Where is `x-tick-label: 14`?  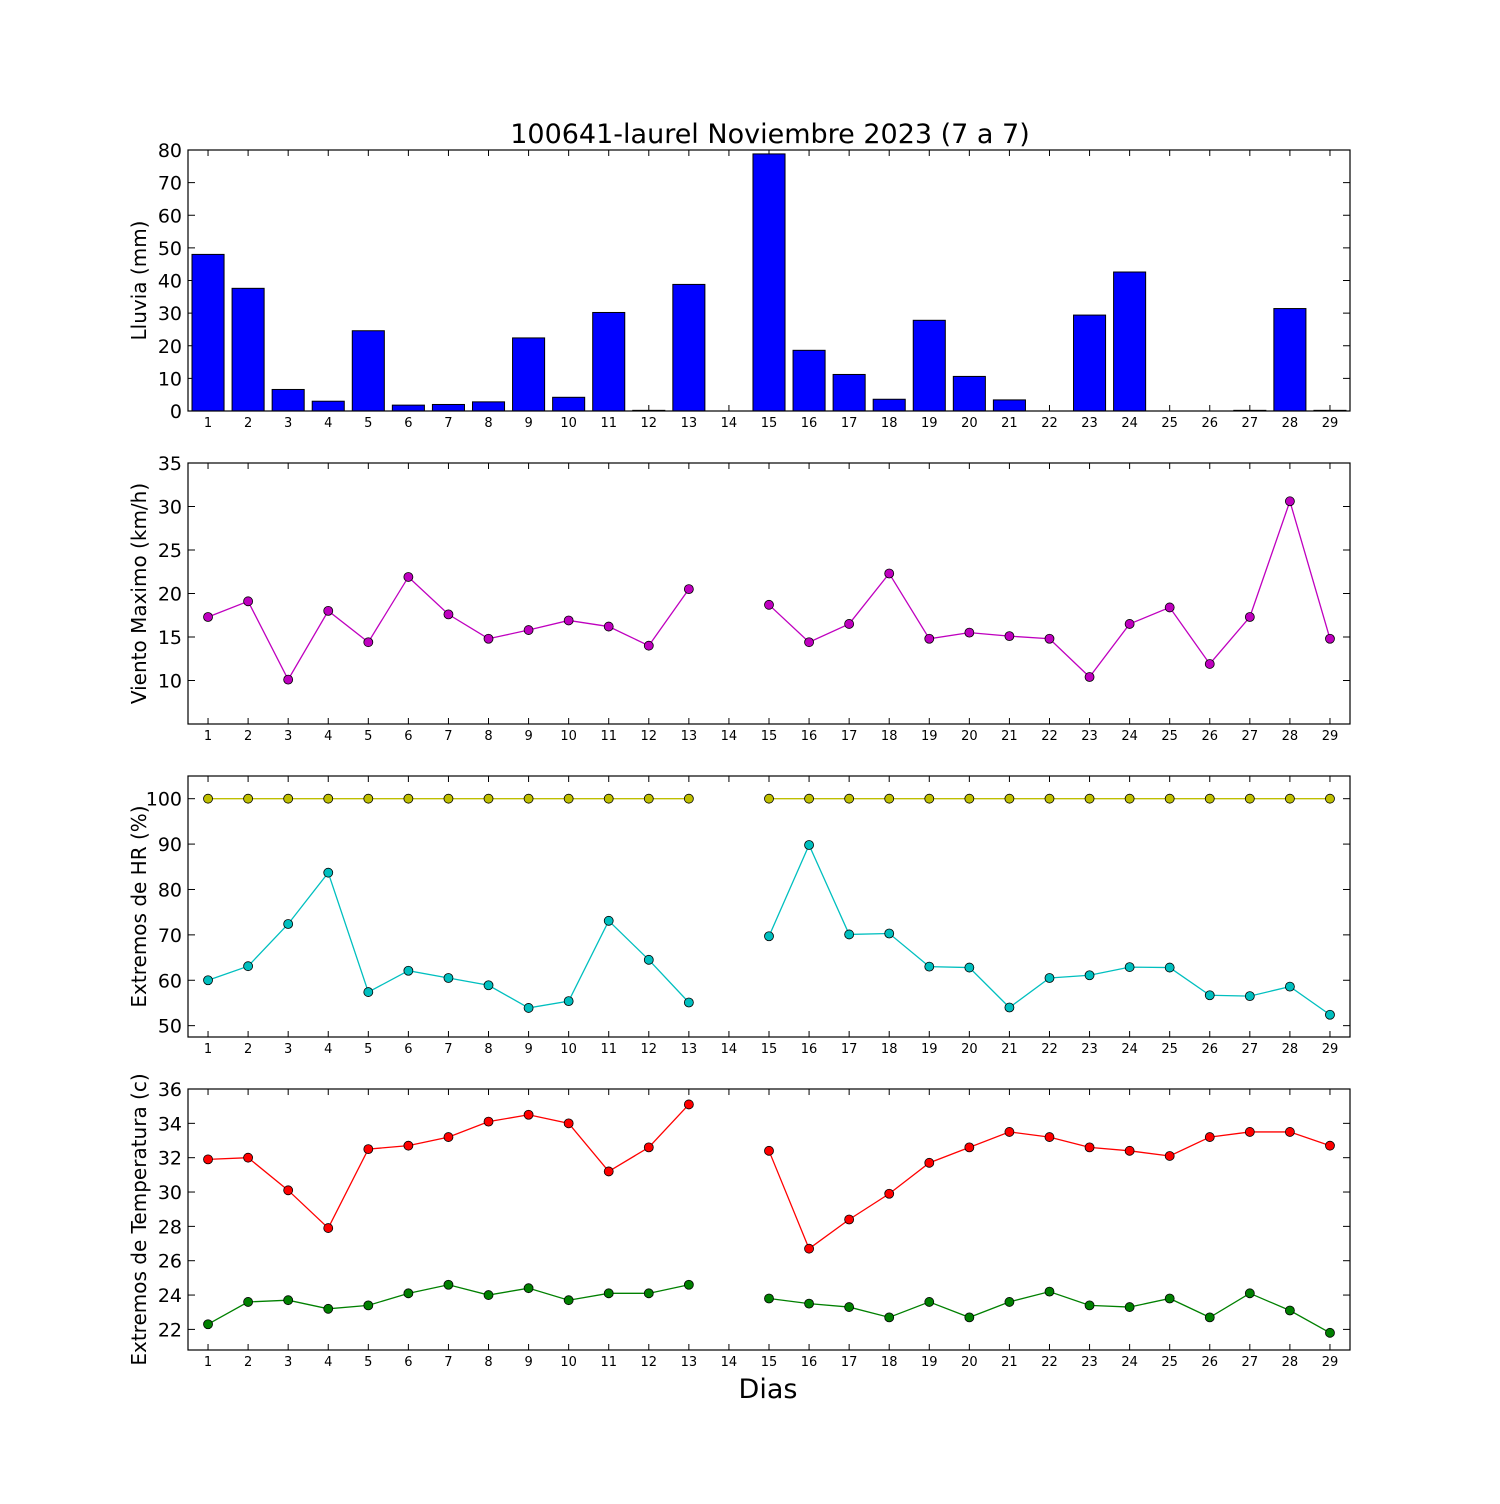 x-tick-label: 14 is located at coordinates (729, 423).